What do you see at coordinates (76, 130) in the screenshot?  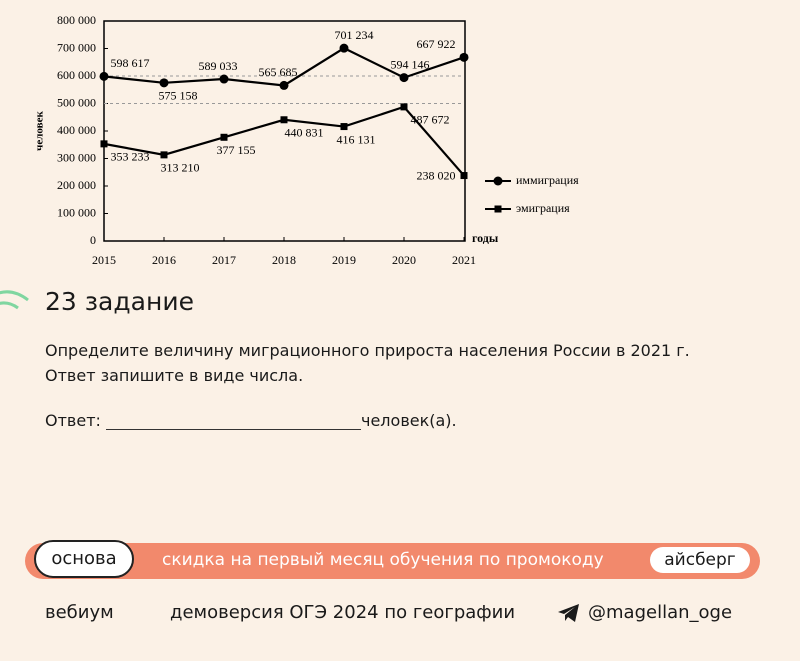 I see `y-tick-label: 400 000` at bounding box center [76, 130].